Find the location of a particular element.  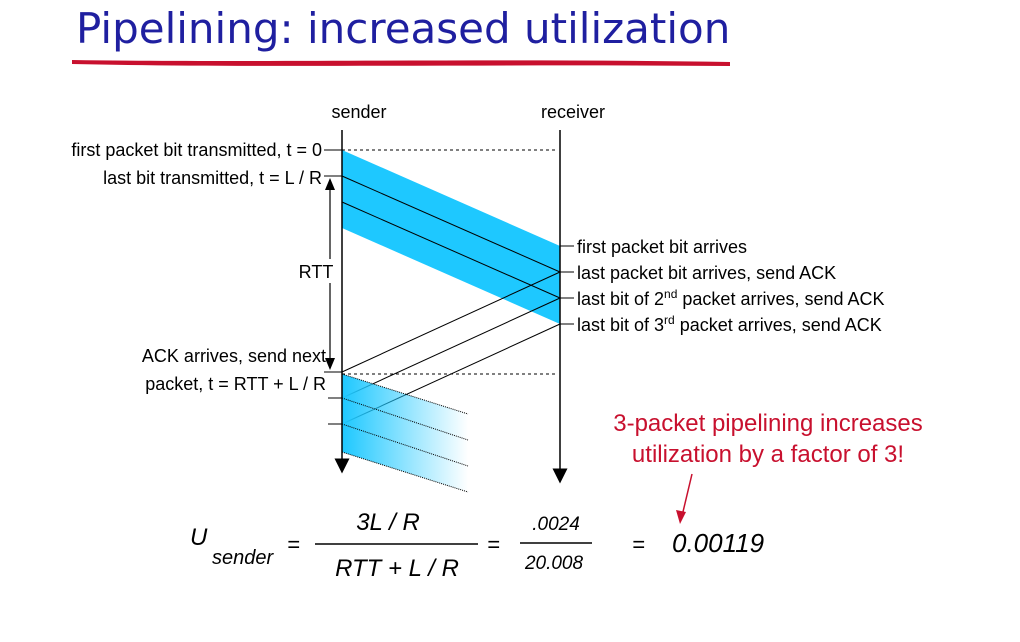

packet-1-end-line is located at coordinates (451, 224).